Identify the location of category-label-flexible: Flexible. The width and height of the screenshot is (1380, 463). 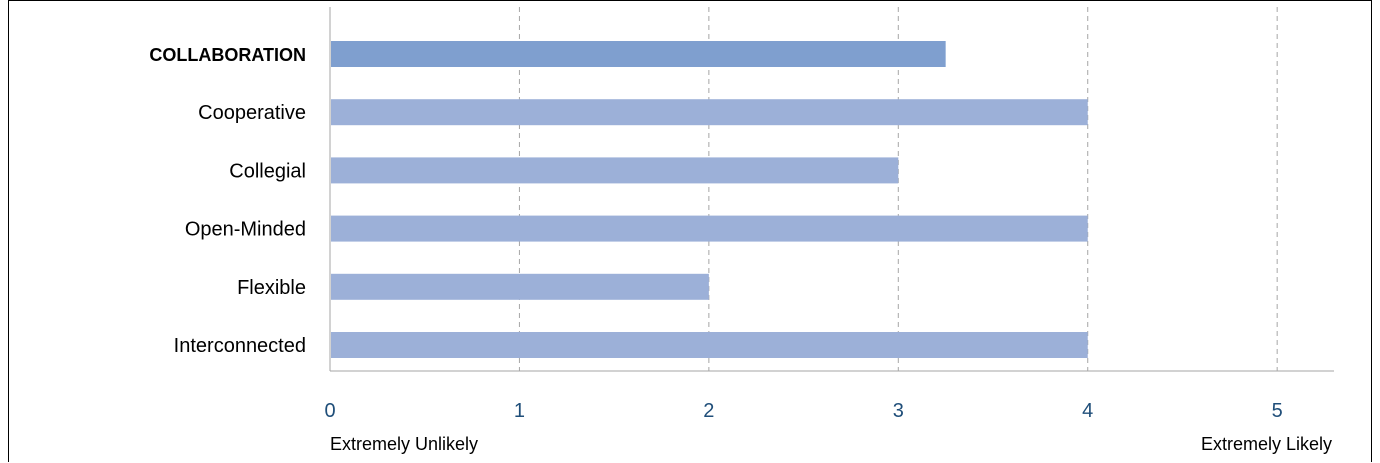
(271, 288).